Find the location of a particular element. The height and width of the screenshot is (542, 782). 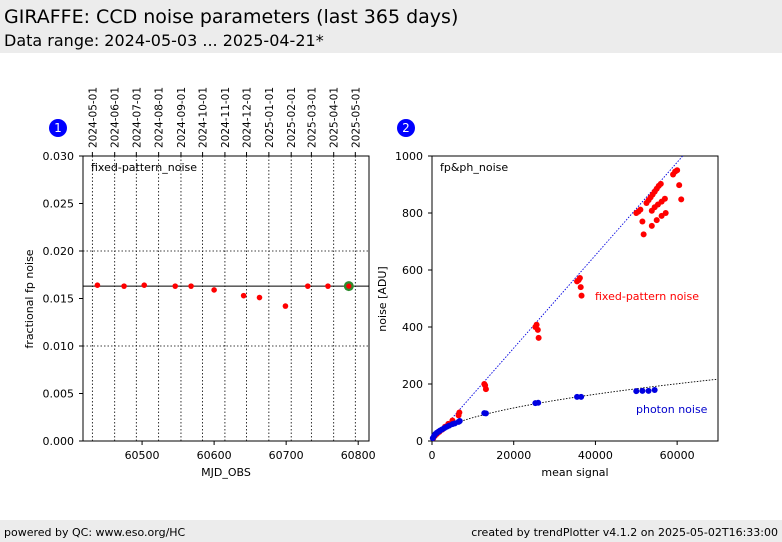

date-tick-label: 2025-02-01 is located at coordinates (292, 117).